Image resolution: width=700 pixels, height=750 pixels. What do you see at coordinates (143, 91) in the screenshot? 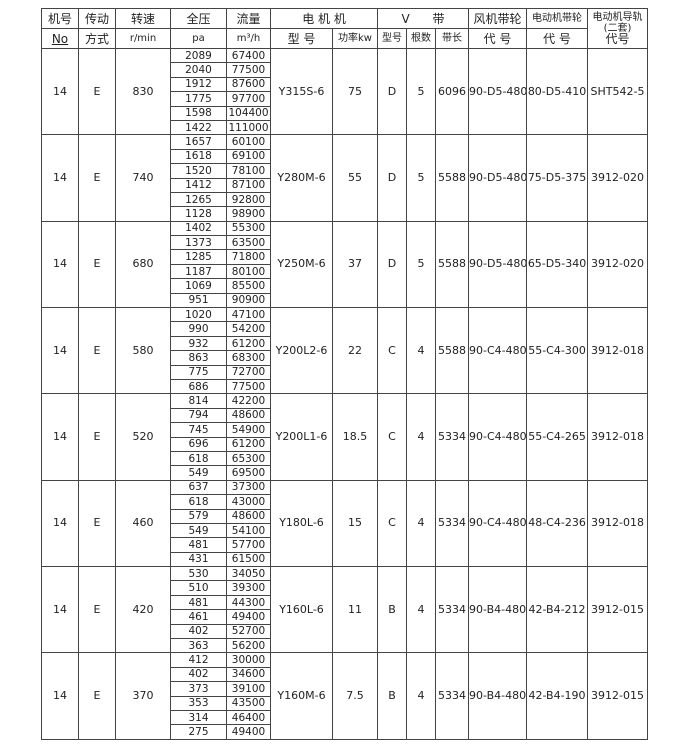
I see `cell-speed: 830` at bounding box center [143, 91].